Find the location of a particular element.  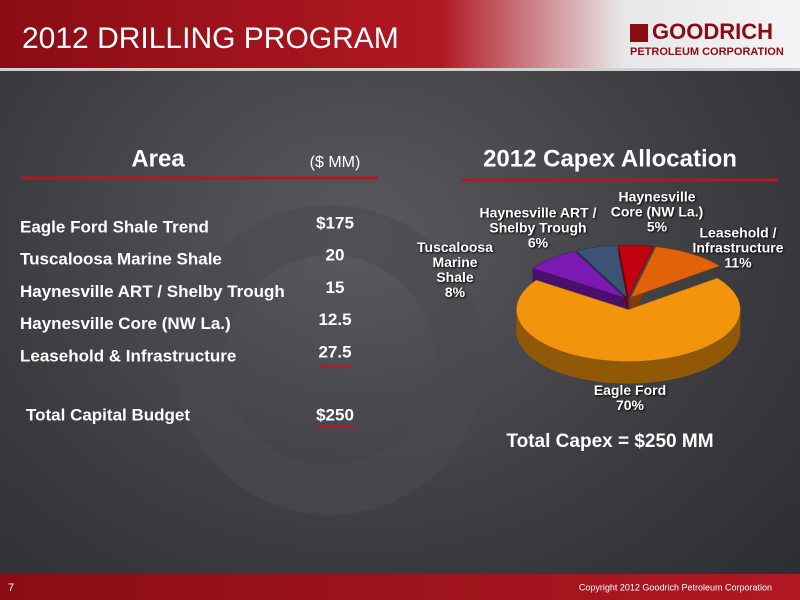

row-value: 12.5 is located at coordinates (334, 319).